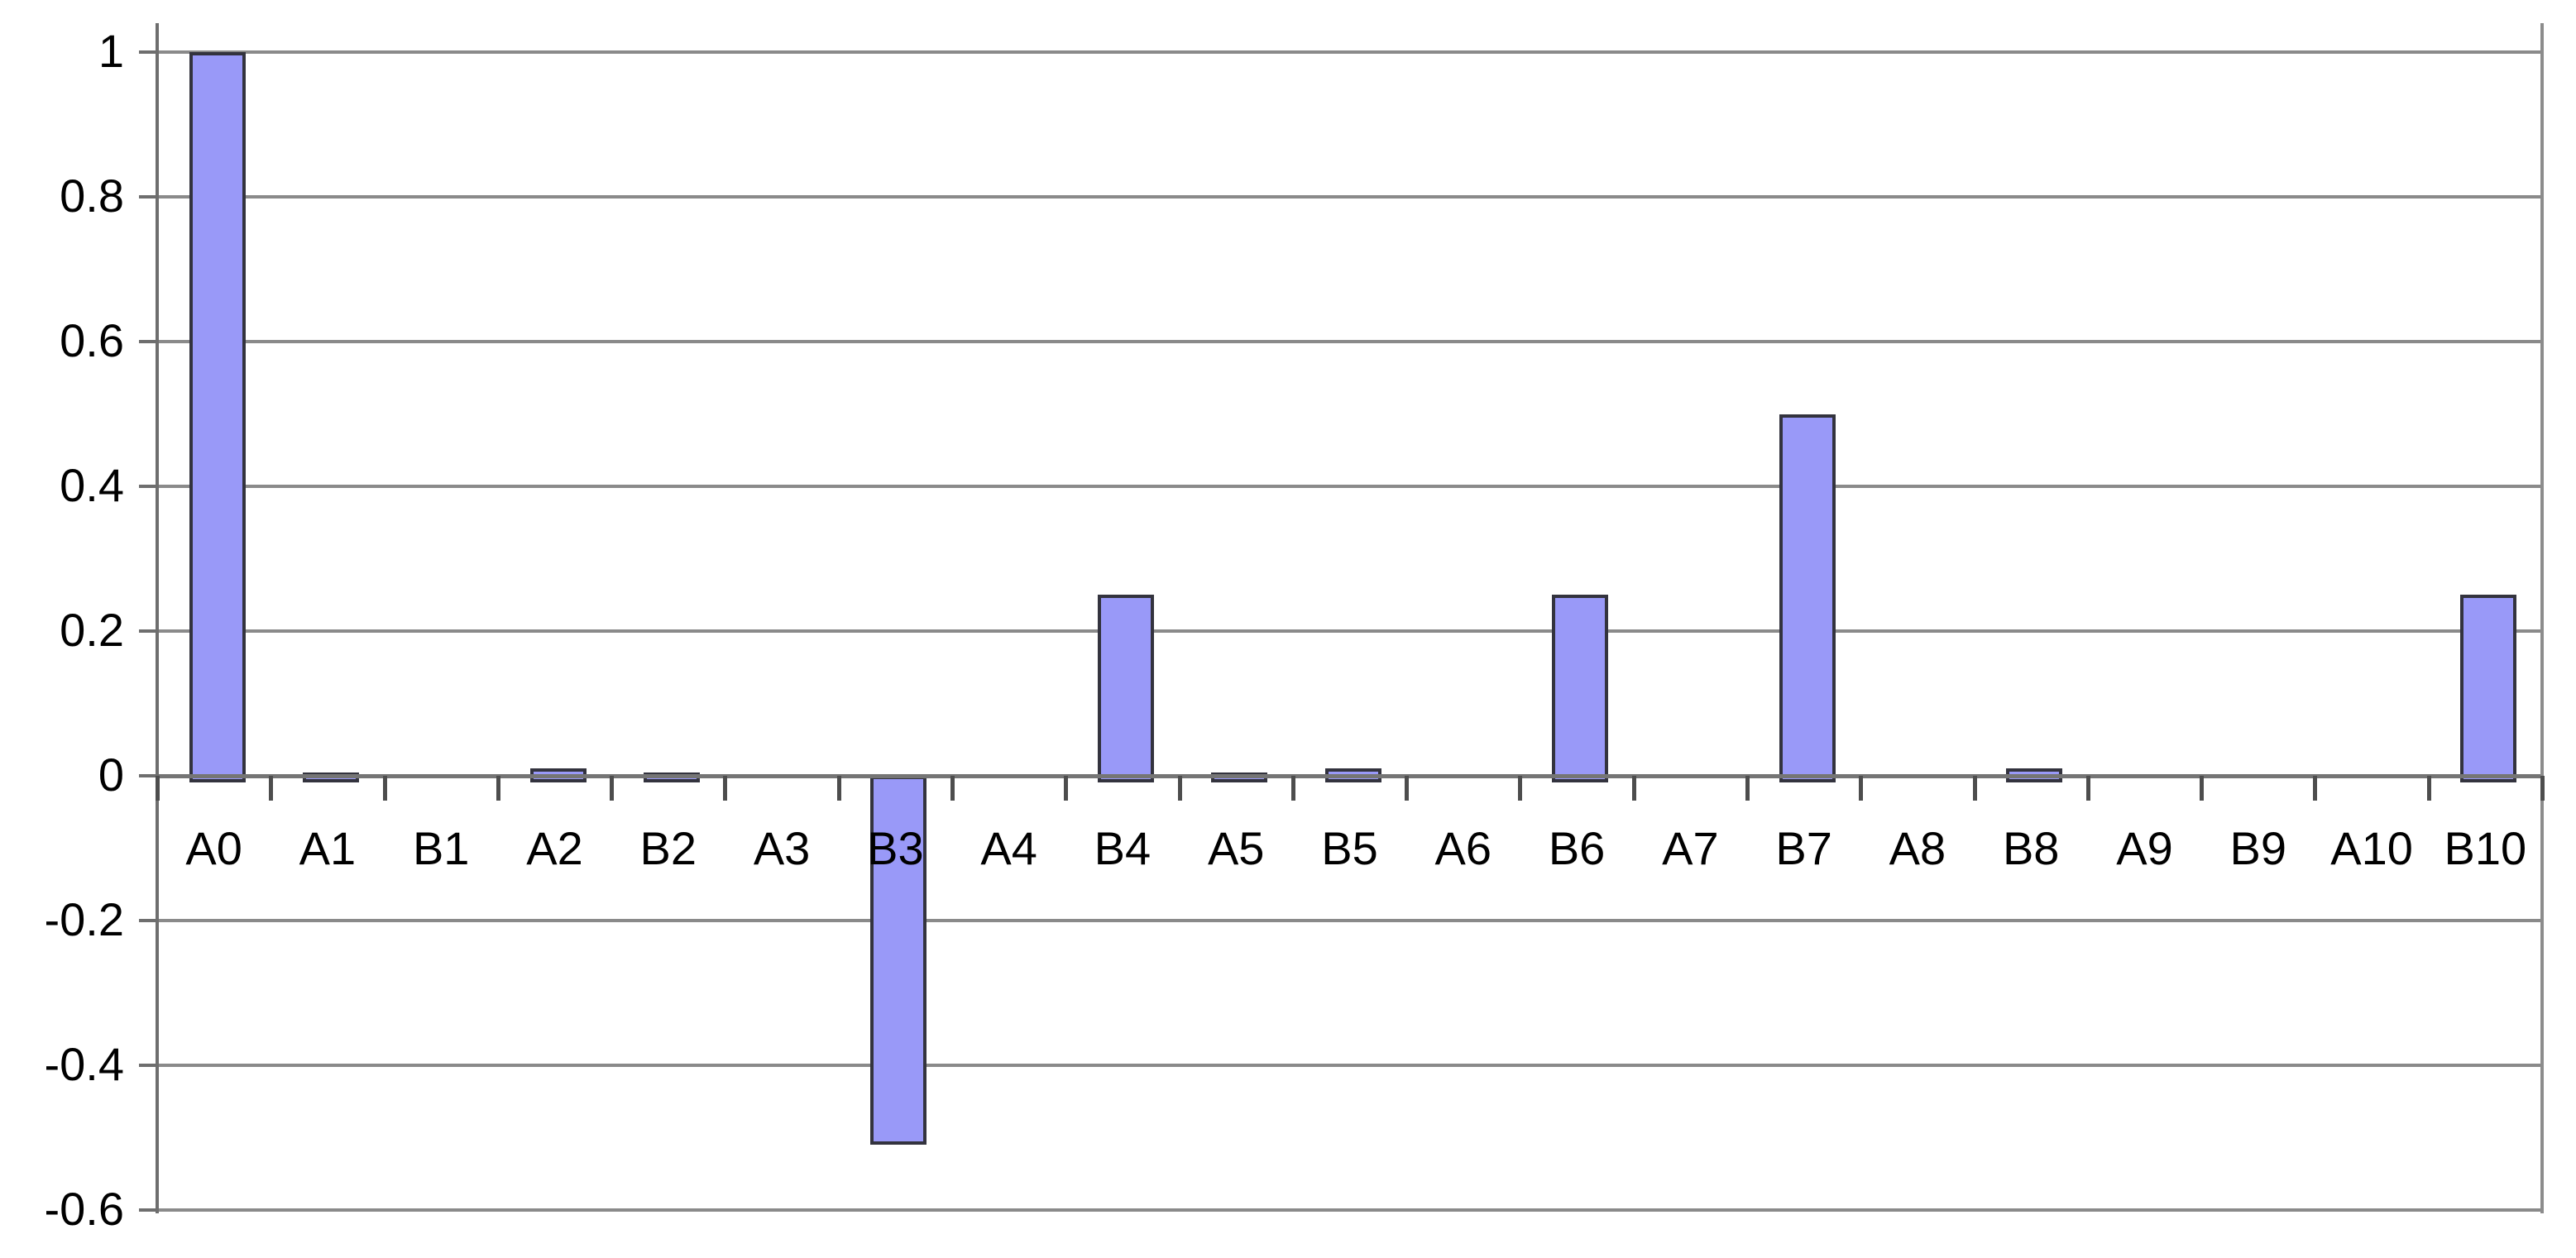 Image resolution: width=2576 pixels, height=1258 pixels. Describe the element at coordinates (1463, 848) in the screenshot. I see `x-tick-label: A6` at that location.